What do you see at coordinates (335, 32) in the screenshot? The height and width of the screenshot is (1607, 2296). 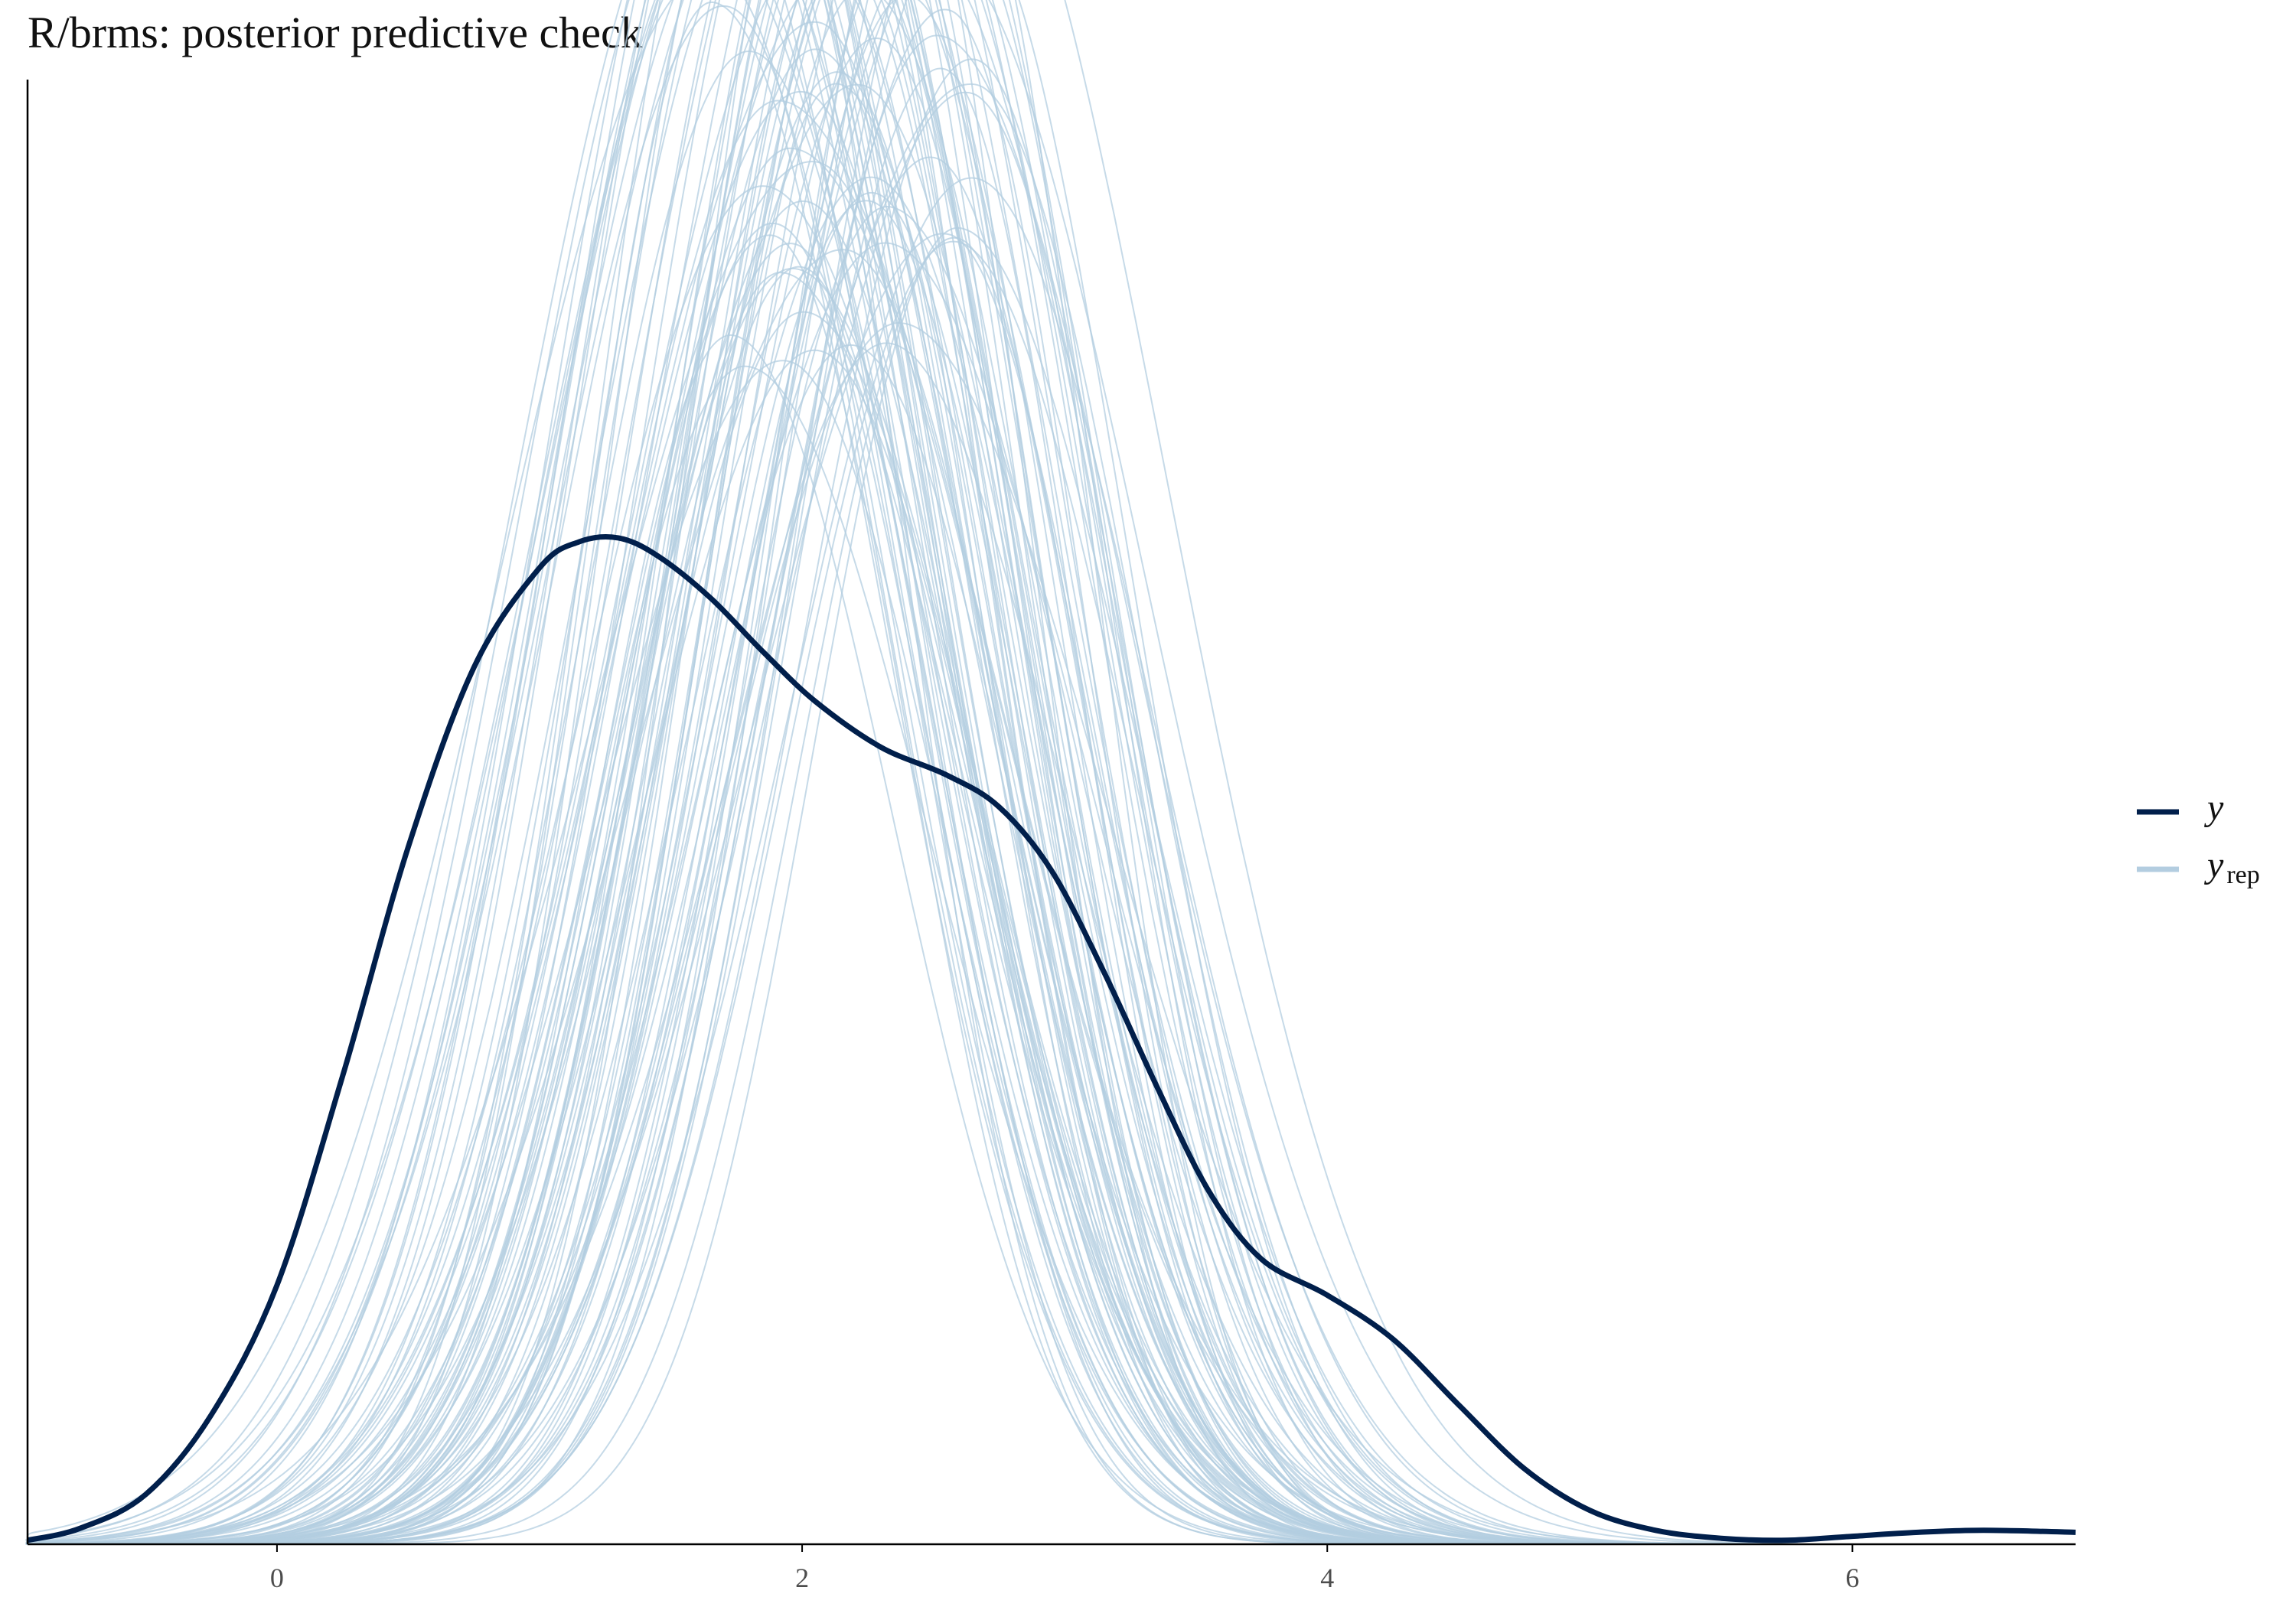 I see `chart-title: R/brms: posterior predictive check` at bounding box center [335, 32].